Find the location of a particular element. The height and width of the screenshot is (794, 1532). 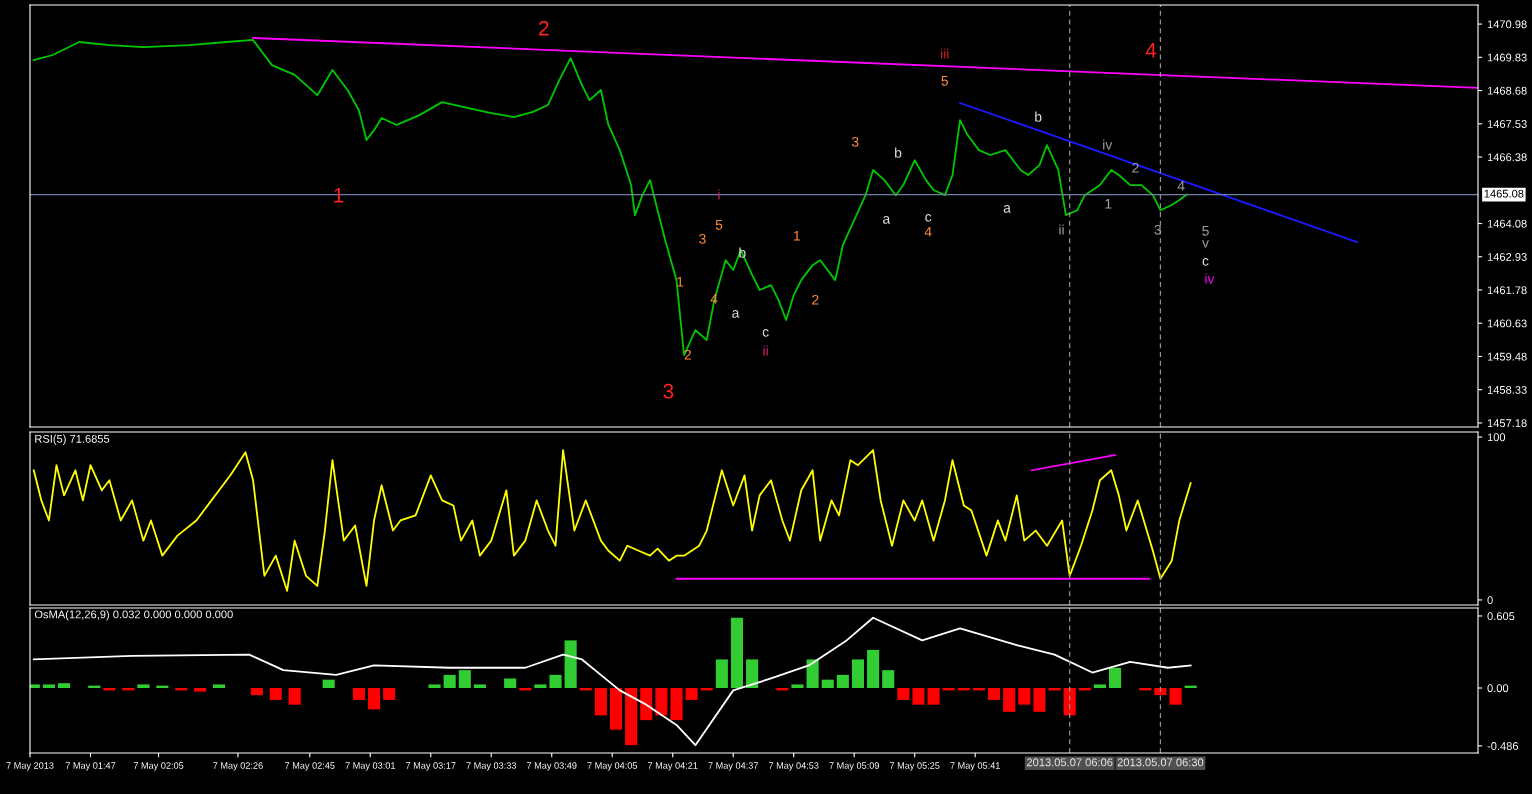

y-tick-label: 1461.78 is located at coordinates (1507, 290).